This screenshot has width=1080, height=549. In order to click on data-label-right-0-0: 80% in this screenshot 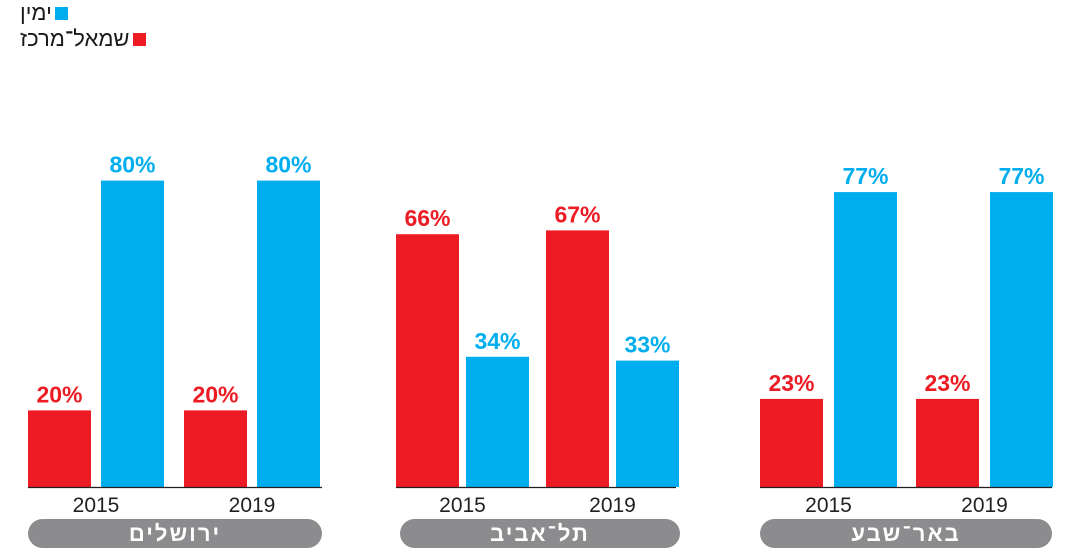, I will do `click(132, 165)`.